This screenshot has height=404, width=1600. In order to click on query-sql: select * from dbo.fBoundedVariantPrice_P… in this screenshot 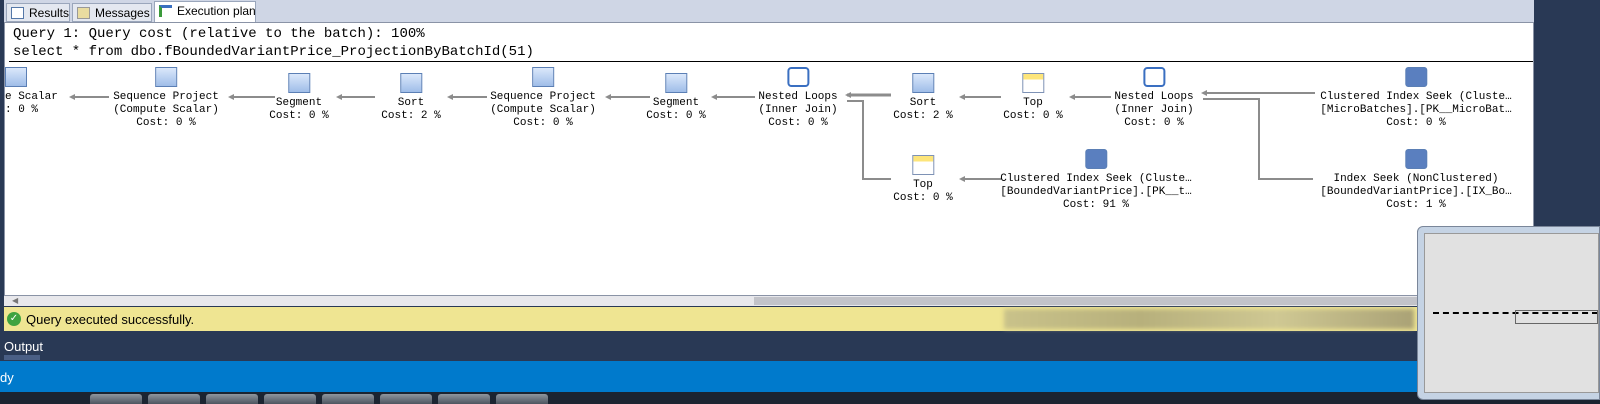, I will do `click(273, 52)`.